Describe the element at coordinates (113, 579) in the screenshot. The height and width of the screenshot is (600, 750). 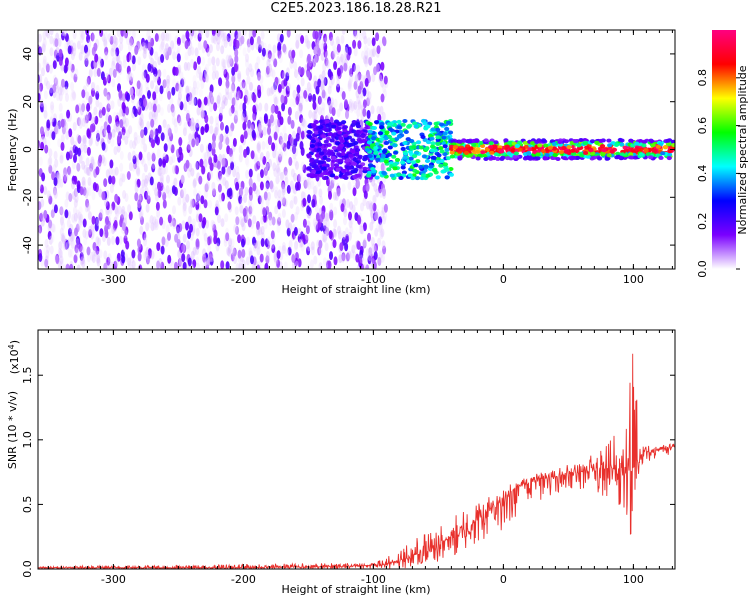
I see `x-tick-label: -300` at that location.